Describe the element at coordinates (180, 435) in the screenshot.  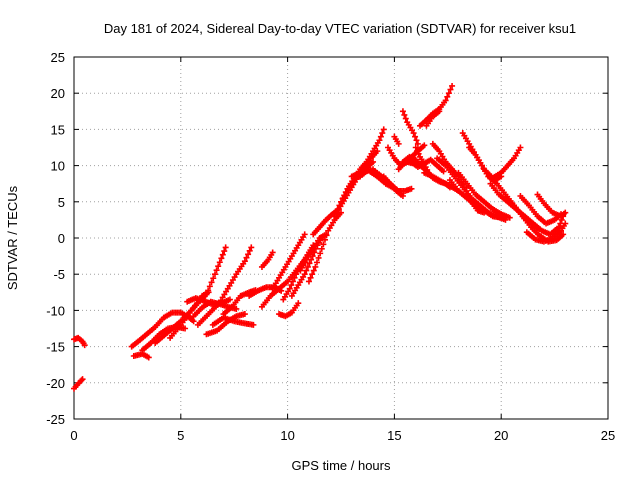
I see `x-tick-label: 5` at that location.